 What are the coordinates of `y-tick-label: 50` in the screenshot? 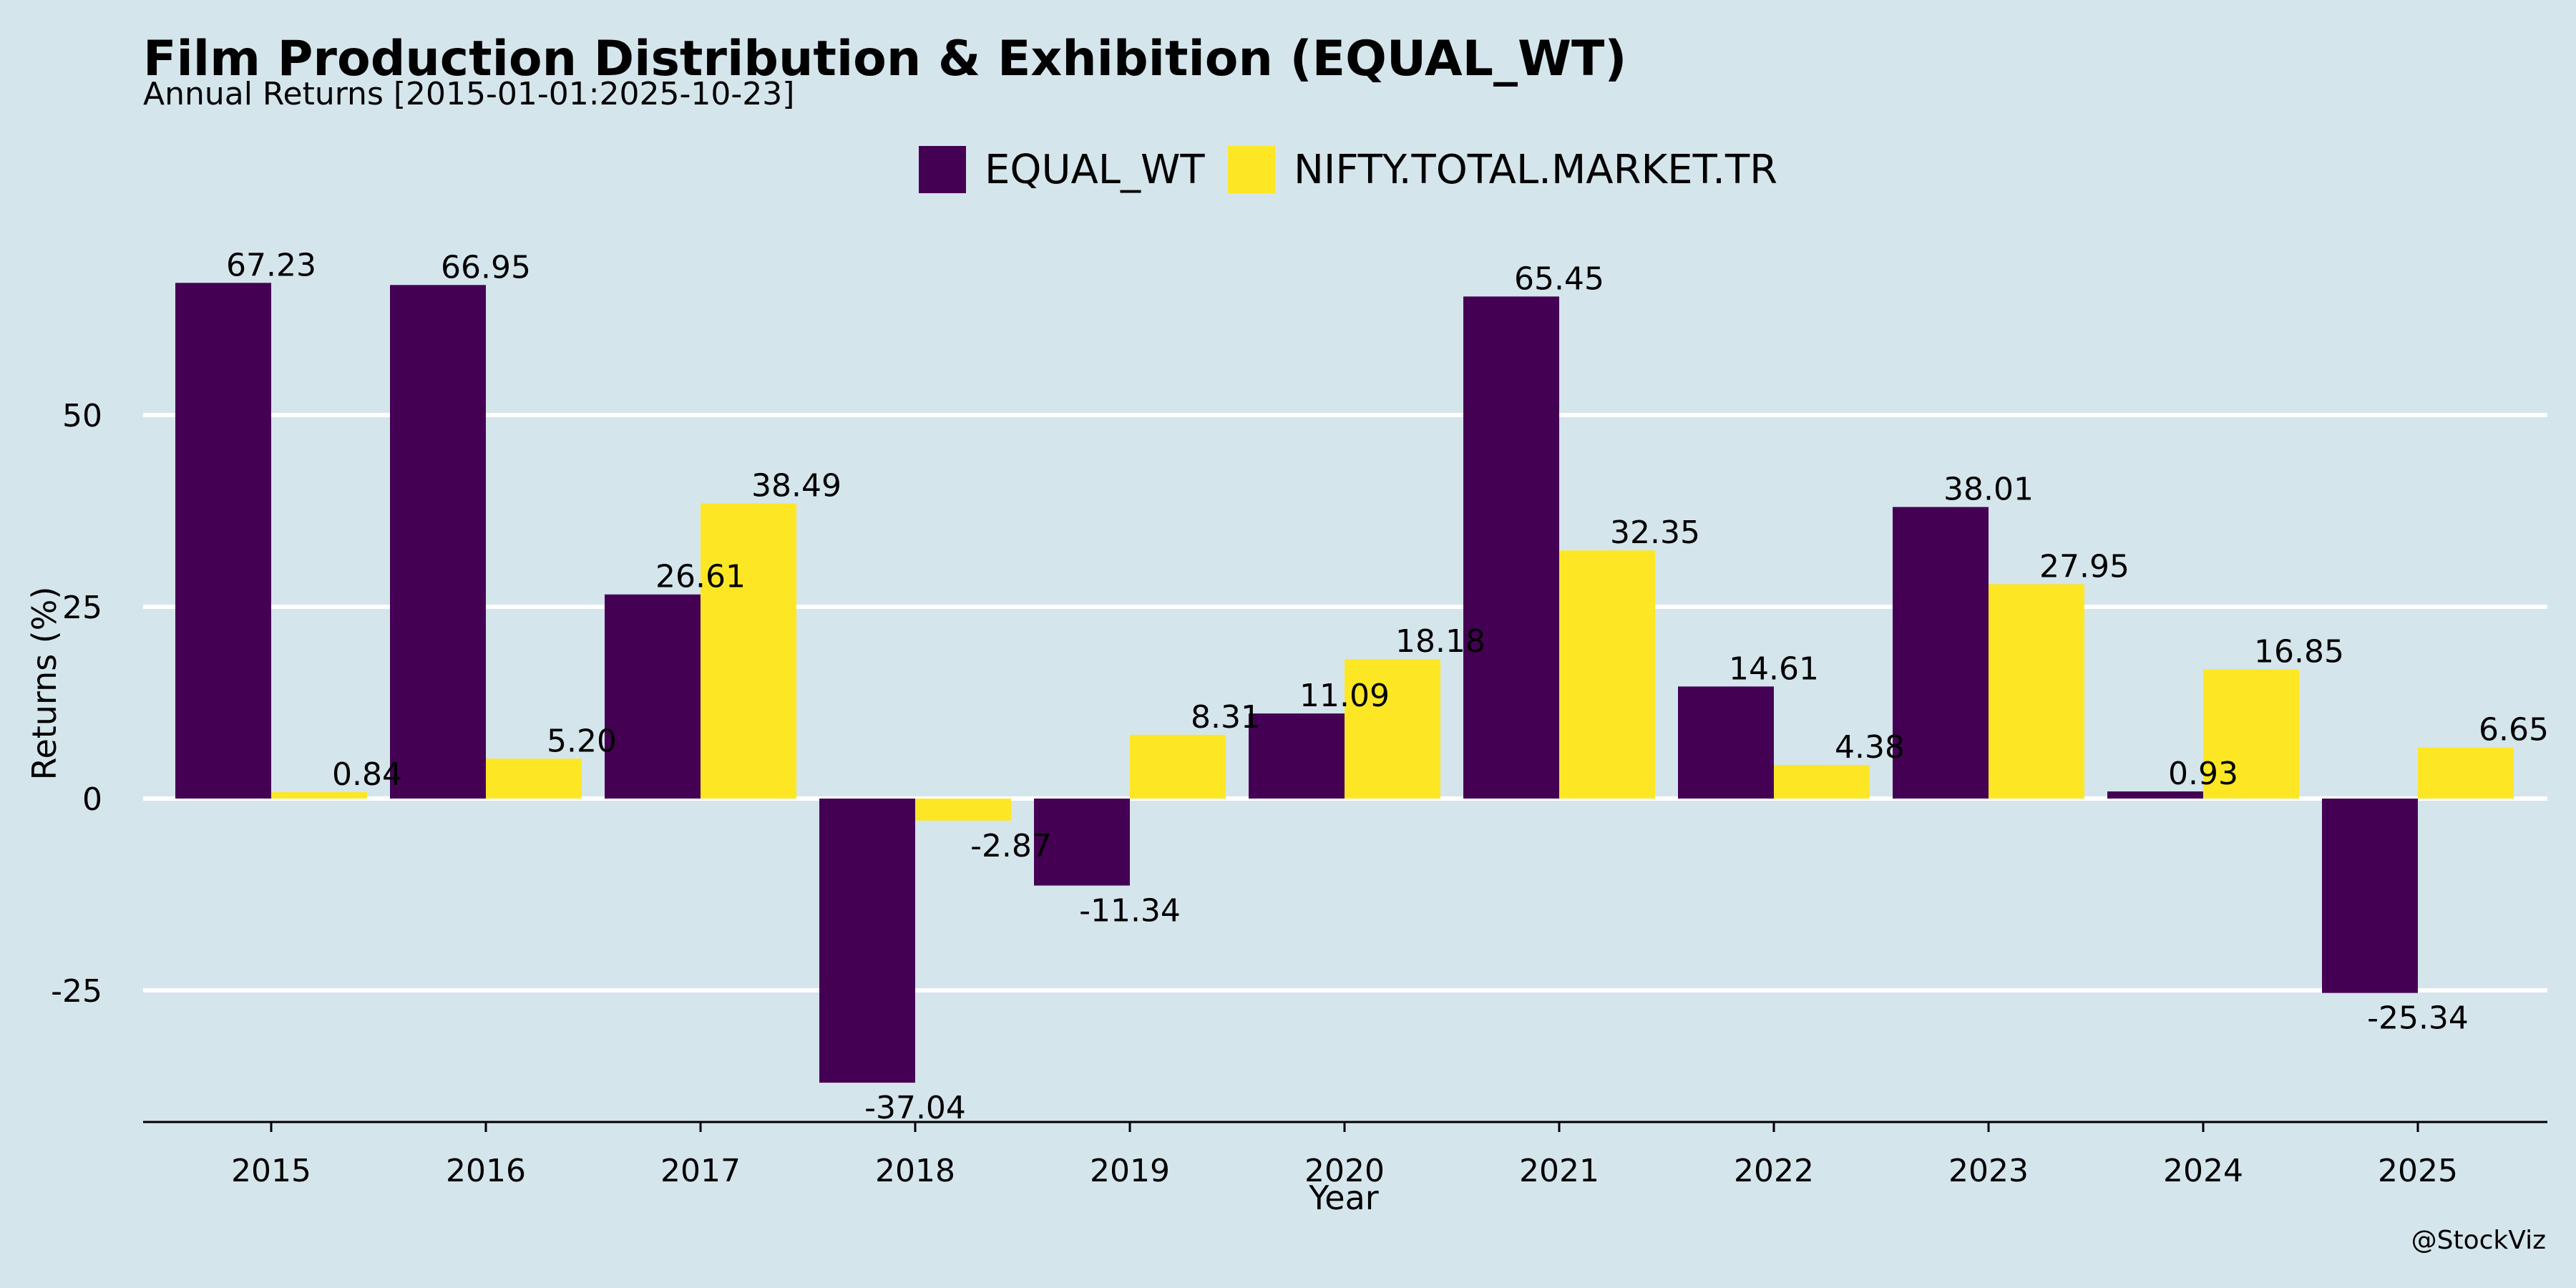 It's located at (82, 416).